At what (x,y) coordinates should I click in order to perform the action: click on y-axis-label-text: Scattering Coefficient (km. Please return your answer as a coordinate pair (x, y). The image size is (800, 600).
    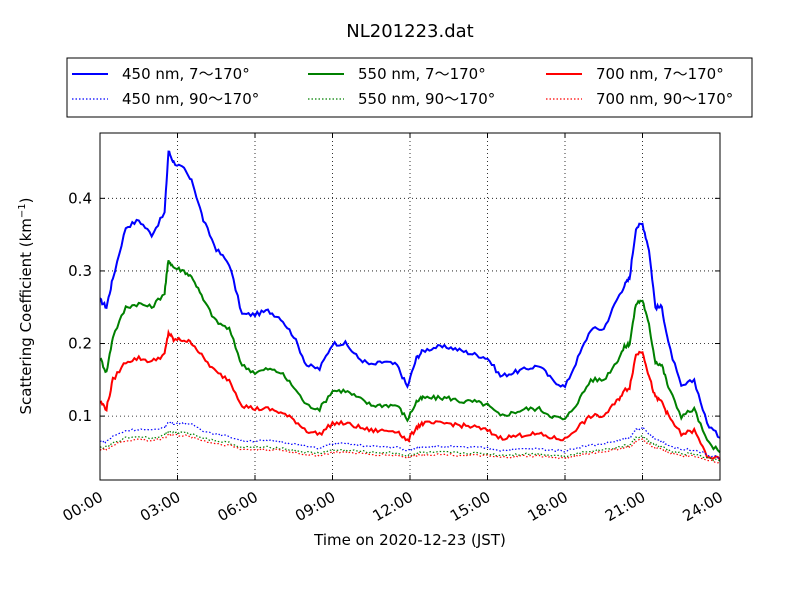
    Looking at the image, I should click on (26, 316).